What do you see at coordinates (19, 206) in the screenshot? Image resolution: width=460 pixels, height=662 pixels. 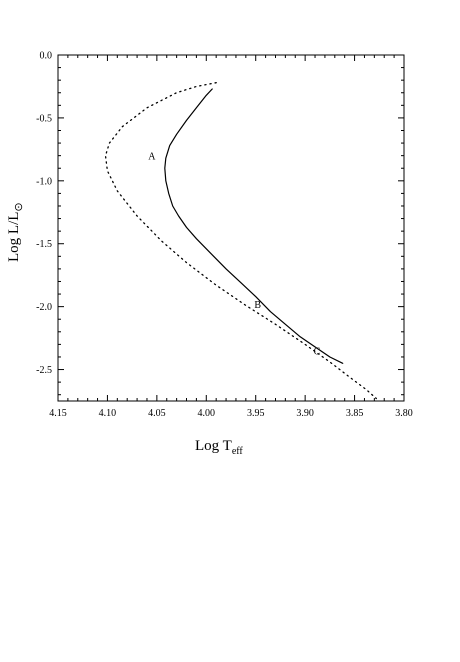 I see `y-axis-title-sub: ⊙` at bounding box center [19, 206].